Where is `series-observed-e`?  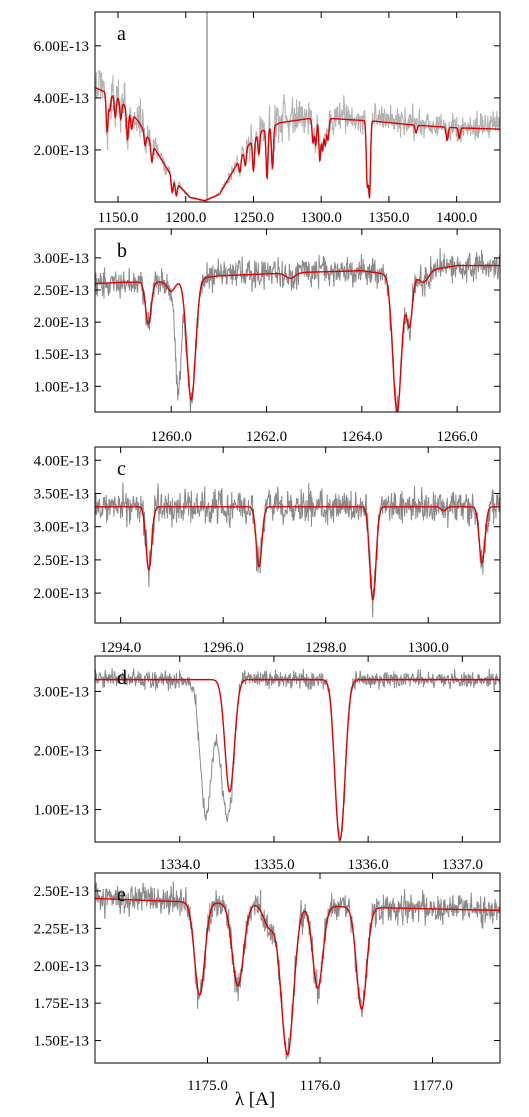 series-observed-e is located at coordinates (297, 970).